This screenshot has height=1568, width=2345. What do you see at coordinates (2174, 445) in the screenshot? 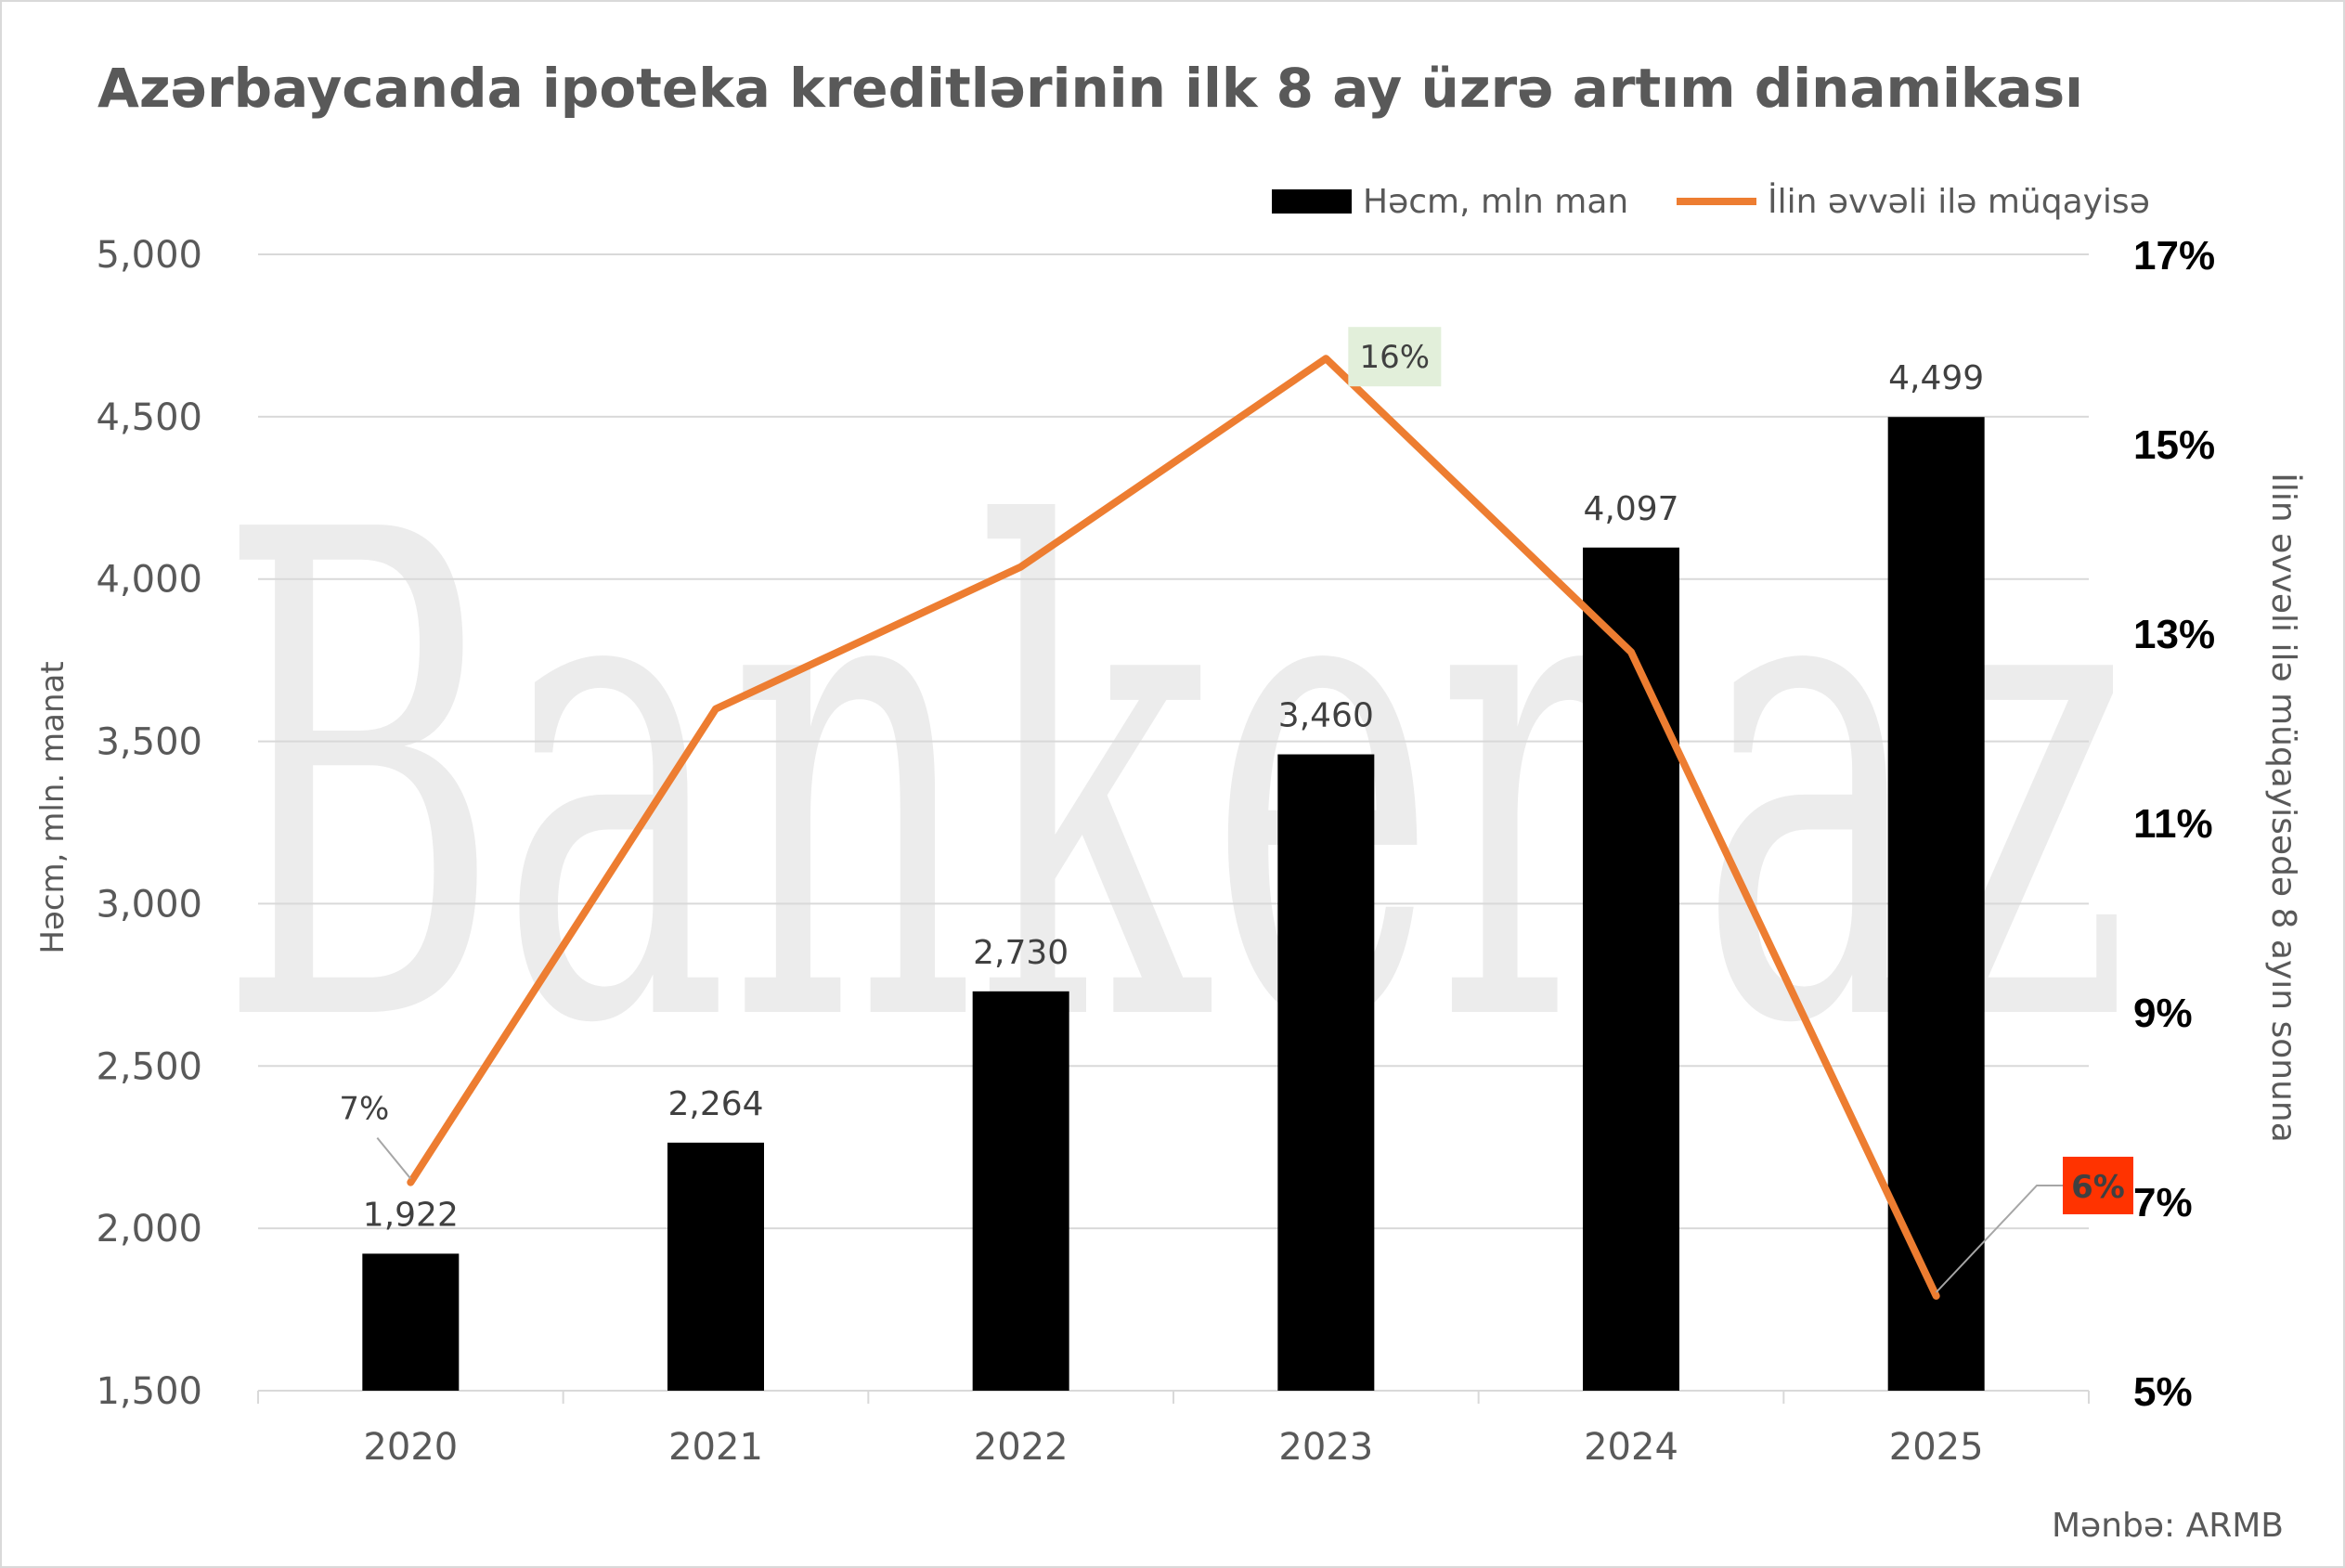
I see `right-tick-label: 15%` at bounding box center [2174, 445].